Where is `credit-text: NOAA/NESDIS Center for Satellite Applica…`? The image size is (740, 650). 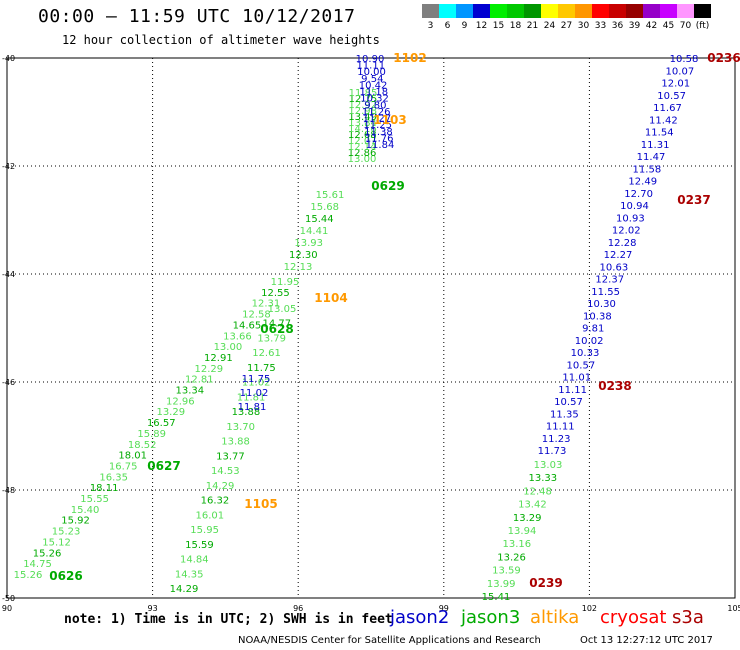 credit-text: NOAA/NESDIS Center for Satellite Applica… is located at coordinates (389, 640).